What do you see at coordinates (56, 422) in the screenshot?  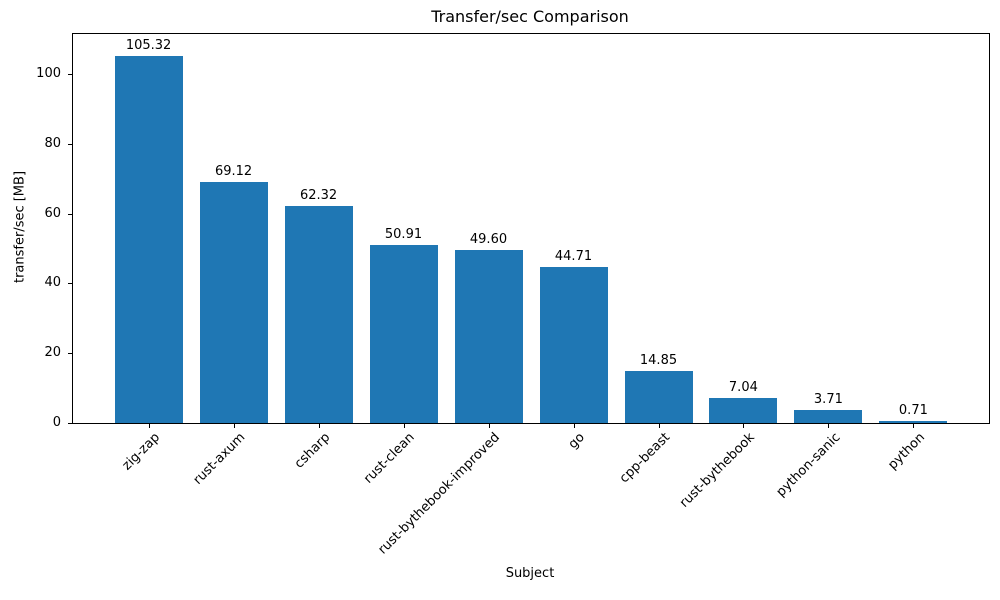 I see `y-tick-label: 0` at bounding box center [56, 422].